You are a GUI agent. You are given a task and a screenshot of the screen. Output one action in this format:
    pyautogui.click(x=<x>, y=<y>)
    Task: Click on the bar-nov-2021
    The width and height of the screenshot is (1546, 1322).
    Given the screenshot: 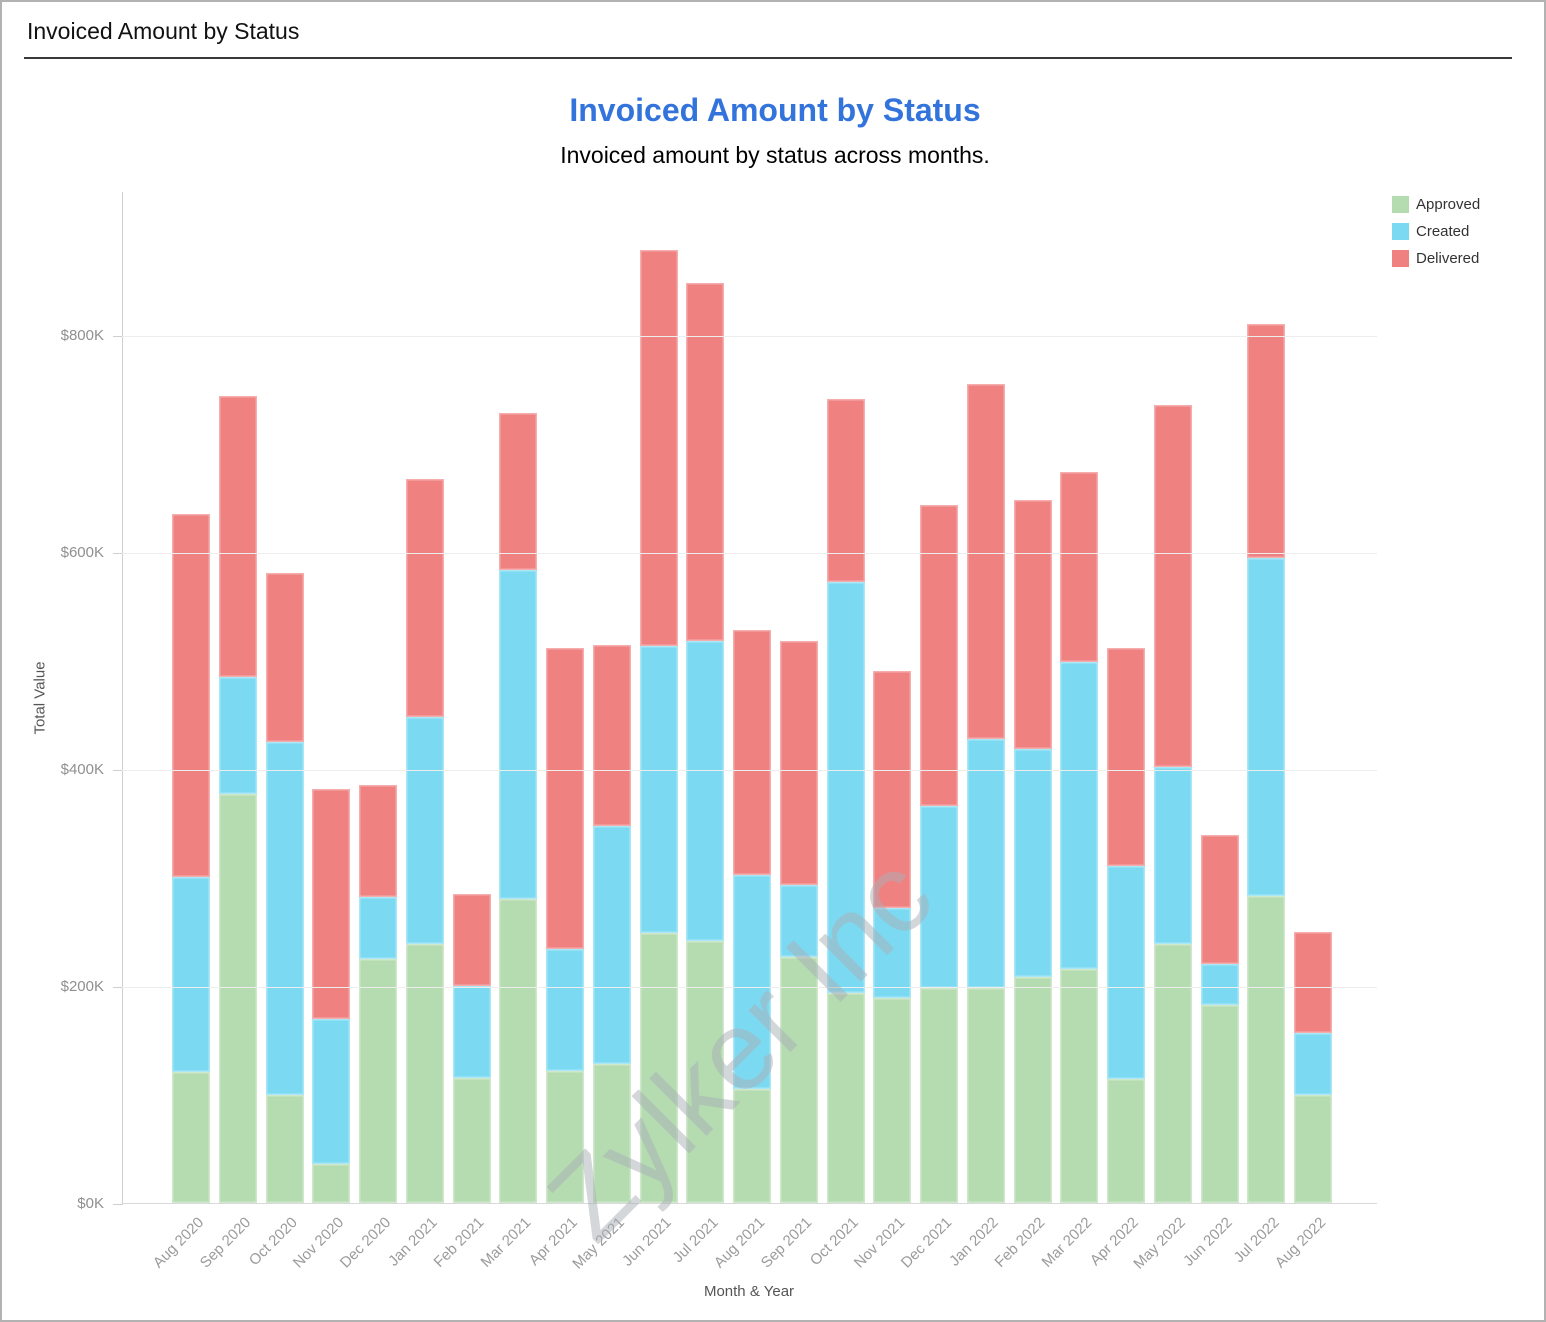 What is the action you would take?
    pyautogui.click(x=892, y=936)
    